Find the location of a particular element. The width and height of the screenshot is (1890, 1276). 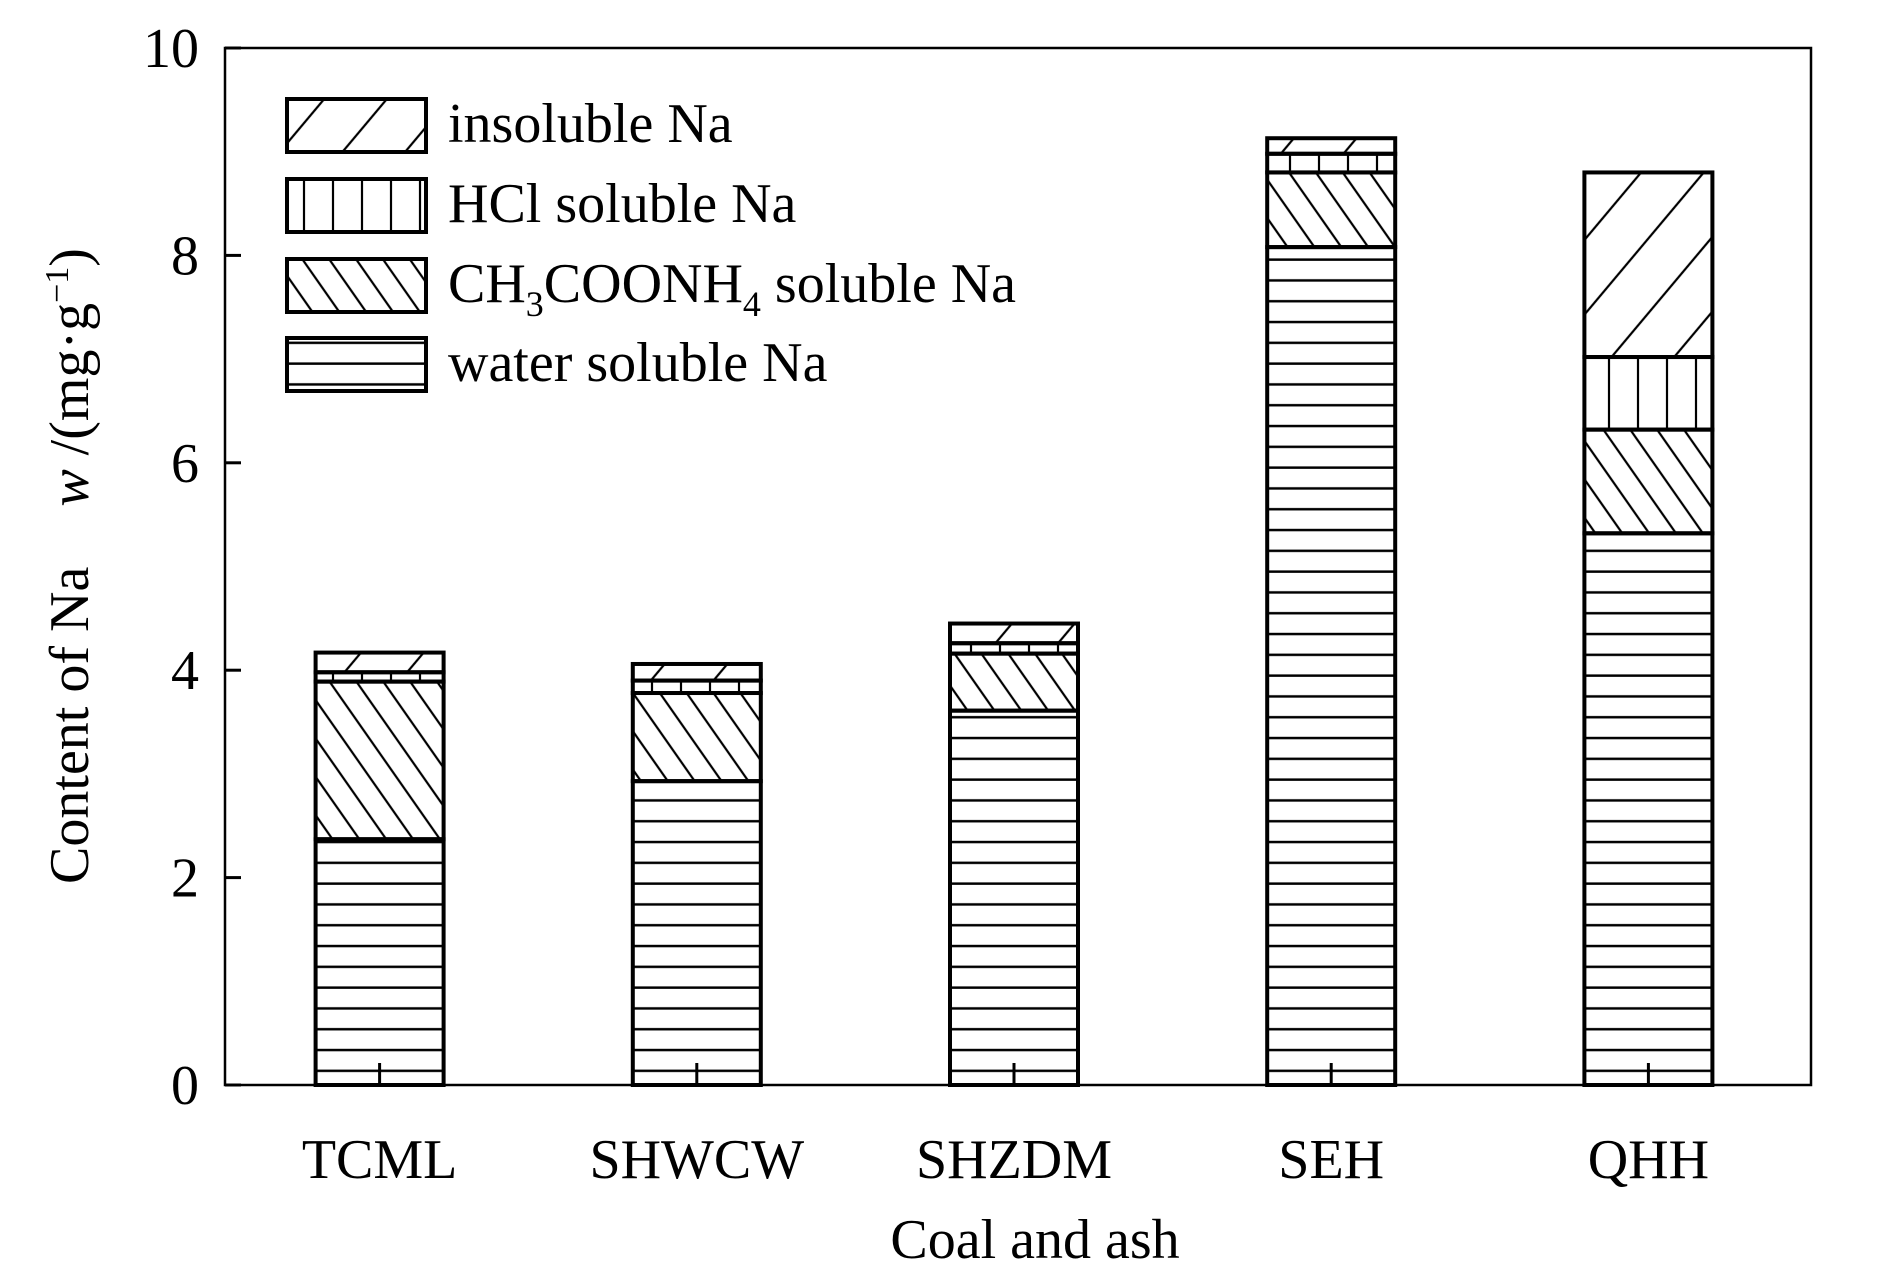

bar-stack-qhh is located at coordinates (1648, 628).